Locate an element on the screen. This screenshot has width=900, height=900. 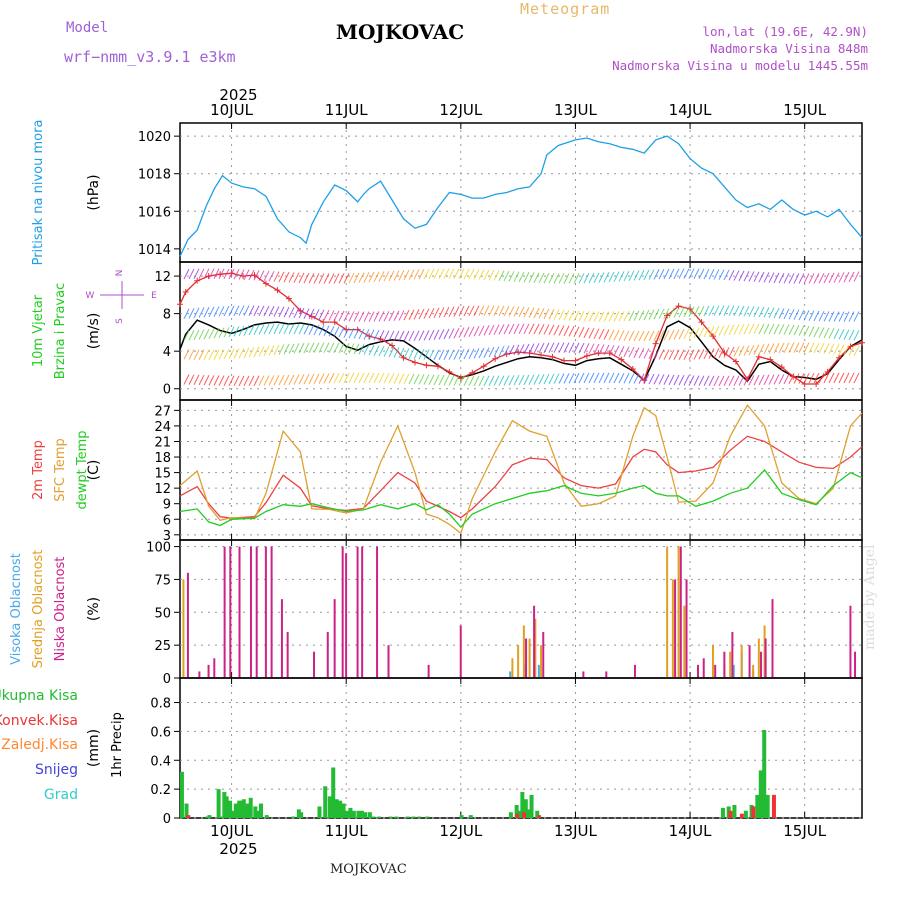
bottom-axis-label: 13JUL is located at coordinates (575, 831).